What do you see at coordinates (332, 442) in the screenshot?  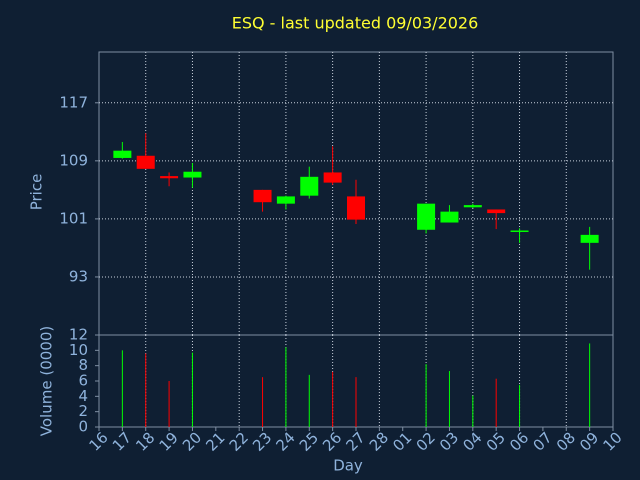 I see `x-tick-label: 26` at bounding box center [332, 442].